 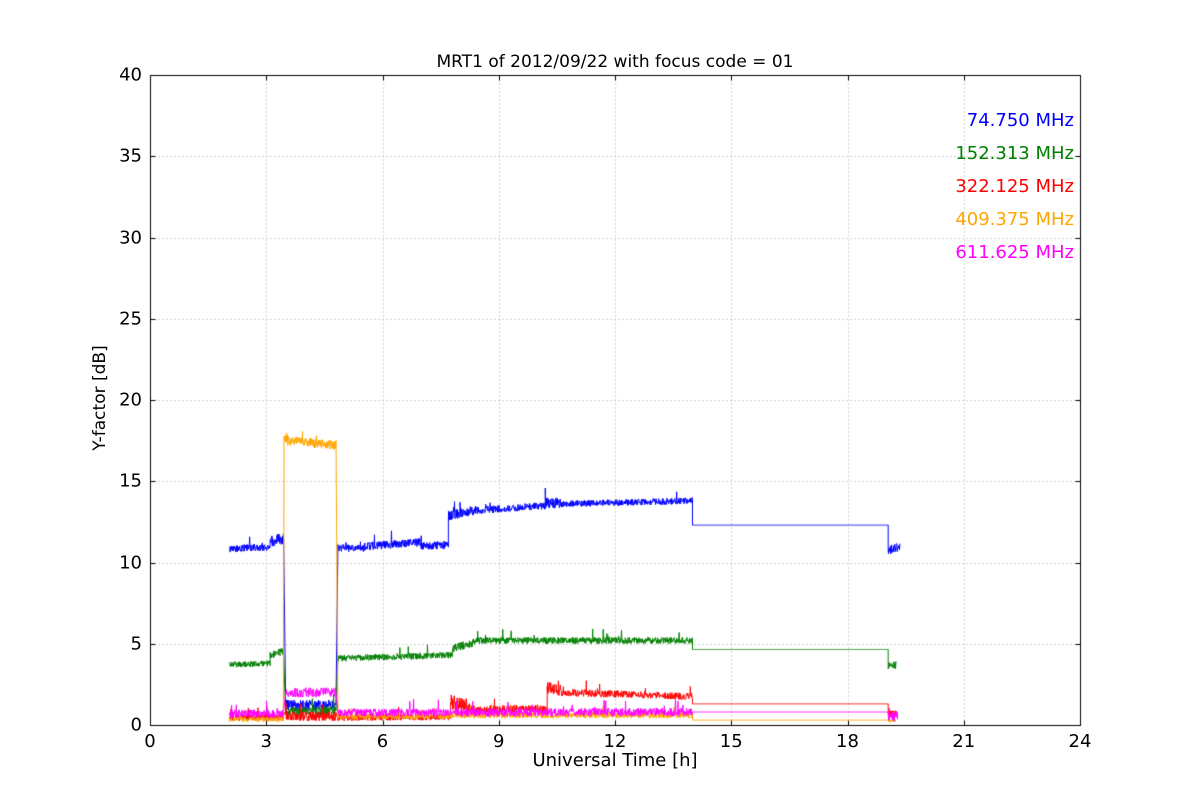 I want to click on y-tick-label: 30, so click(x=130, y=237).